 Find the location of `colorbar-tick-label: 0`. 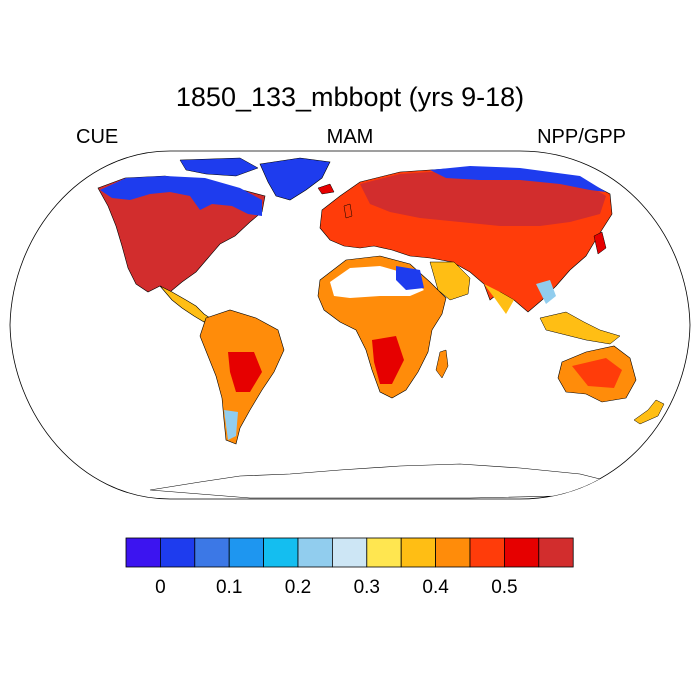

colorbar-tick-label: 0 is located at coordinates (160, 587).